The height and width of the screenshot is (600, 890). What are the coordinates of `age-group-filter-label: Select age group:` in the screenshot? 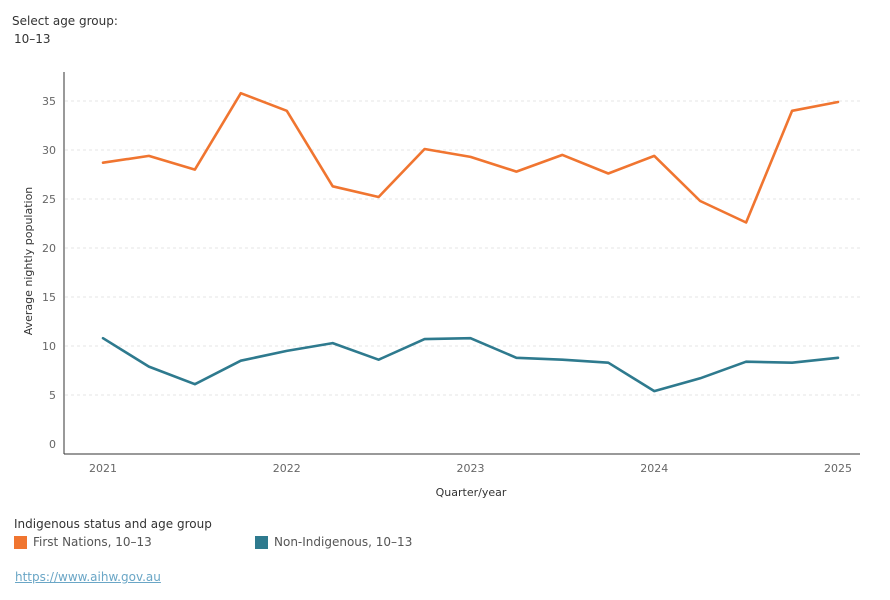 It's located at (65, 21).